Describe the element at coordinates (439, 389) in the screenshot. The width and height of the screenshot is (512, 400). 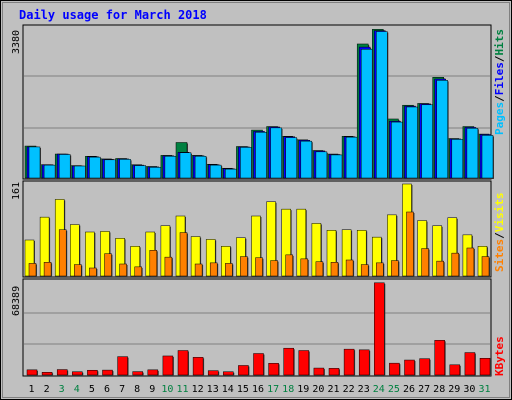
I see `x-tick-label: 28` at that location.